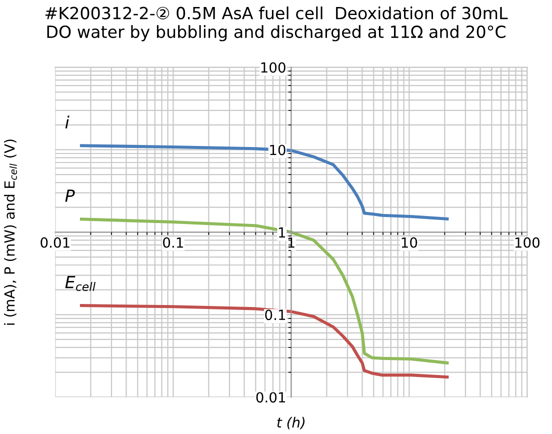  I want to click on x-tick-label: 0.01, so click(55, 242).